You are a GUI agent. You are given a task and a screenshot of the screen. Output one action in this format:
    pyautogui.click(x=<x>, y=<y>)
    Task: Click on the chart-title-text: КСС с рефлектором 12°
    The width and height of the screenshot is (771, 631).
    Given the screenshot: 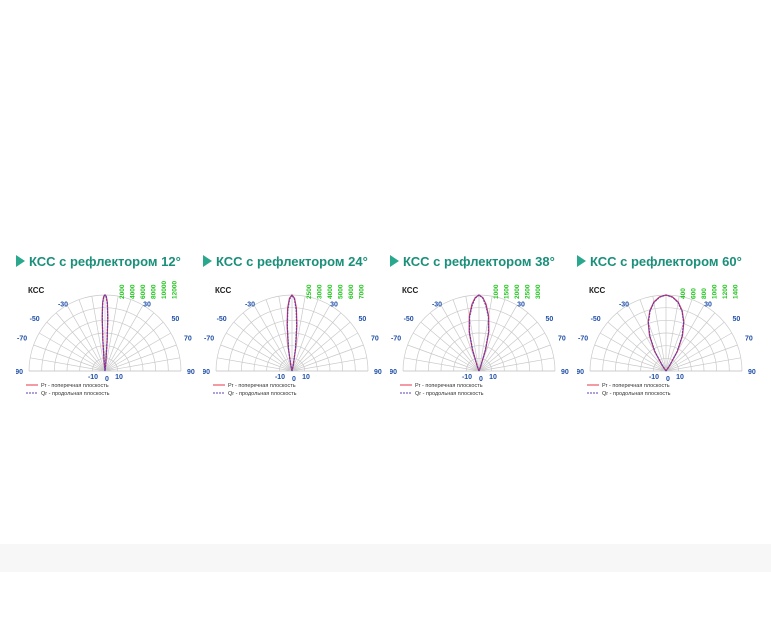 What is the action you would take?
    pyautogui.click(x=105, y=261)
    